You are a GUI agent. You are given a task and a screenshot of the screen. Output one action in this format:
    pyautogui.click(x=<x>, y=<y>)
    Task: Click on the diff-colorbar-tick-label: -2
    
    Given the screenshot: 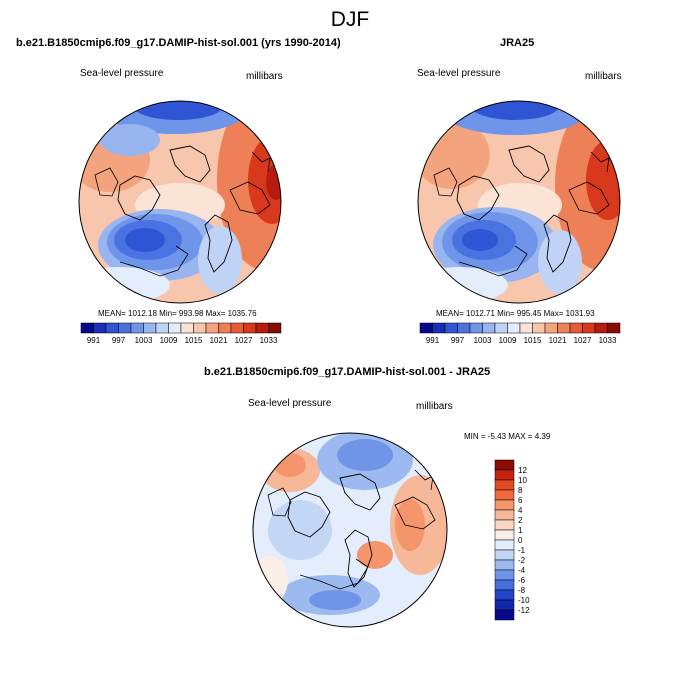 What is the action you would take?
    pyautogui.click(x=522, y=560)
    